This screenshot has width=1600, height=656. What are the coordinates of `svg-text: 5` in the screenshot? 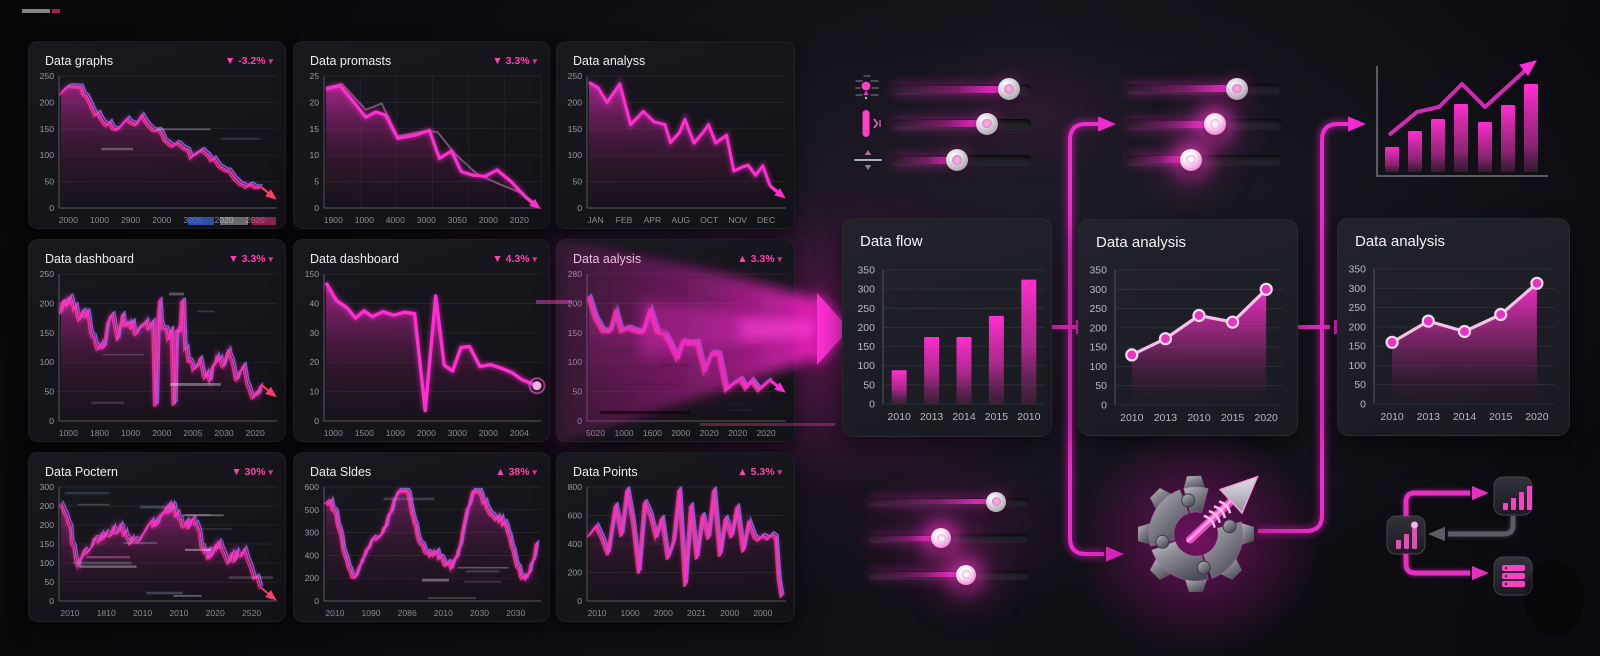 It's located at (316, 182).